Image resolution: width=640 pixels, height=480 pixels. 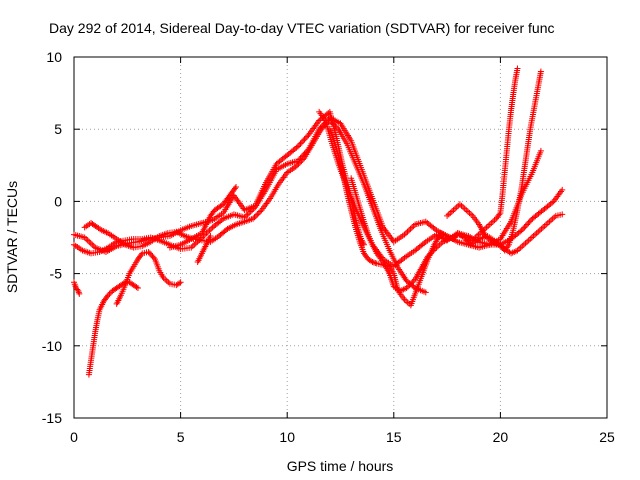 What do you see at coordinates (434, 179) in the screenshot?
I see `series-track-h` at bounding box center [434, 179].